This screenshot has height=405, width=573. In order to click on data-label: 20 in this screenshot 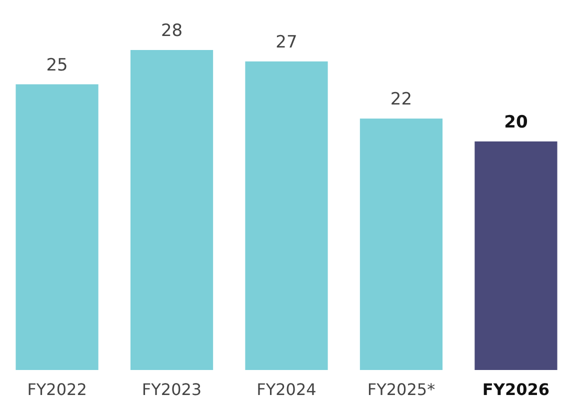, I will do `click(516, 122)`.